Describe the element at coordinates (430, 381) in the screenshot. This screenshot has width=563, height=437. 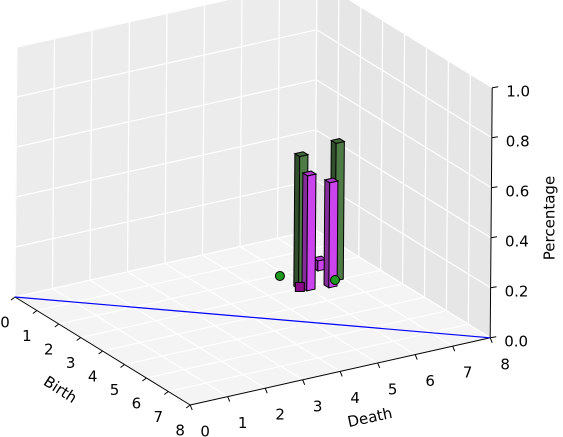
I see `y-tick-label: 6` at that location.